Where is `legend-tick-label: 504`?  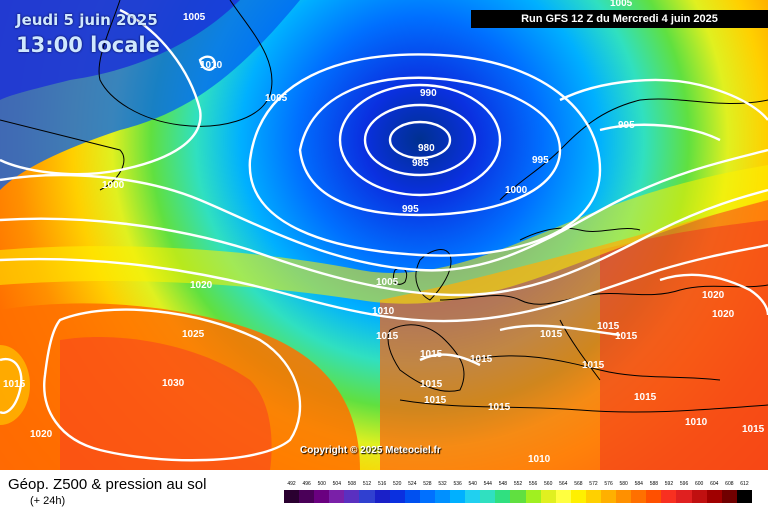
legend-tick-label: 504 is located at coordinates (336, 484).